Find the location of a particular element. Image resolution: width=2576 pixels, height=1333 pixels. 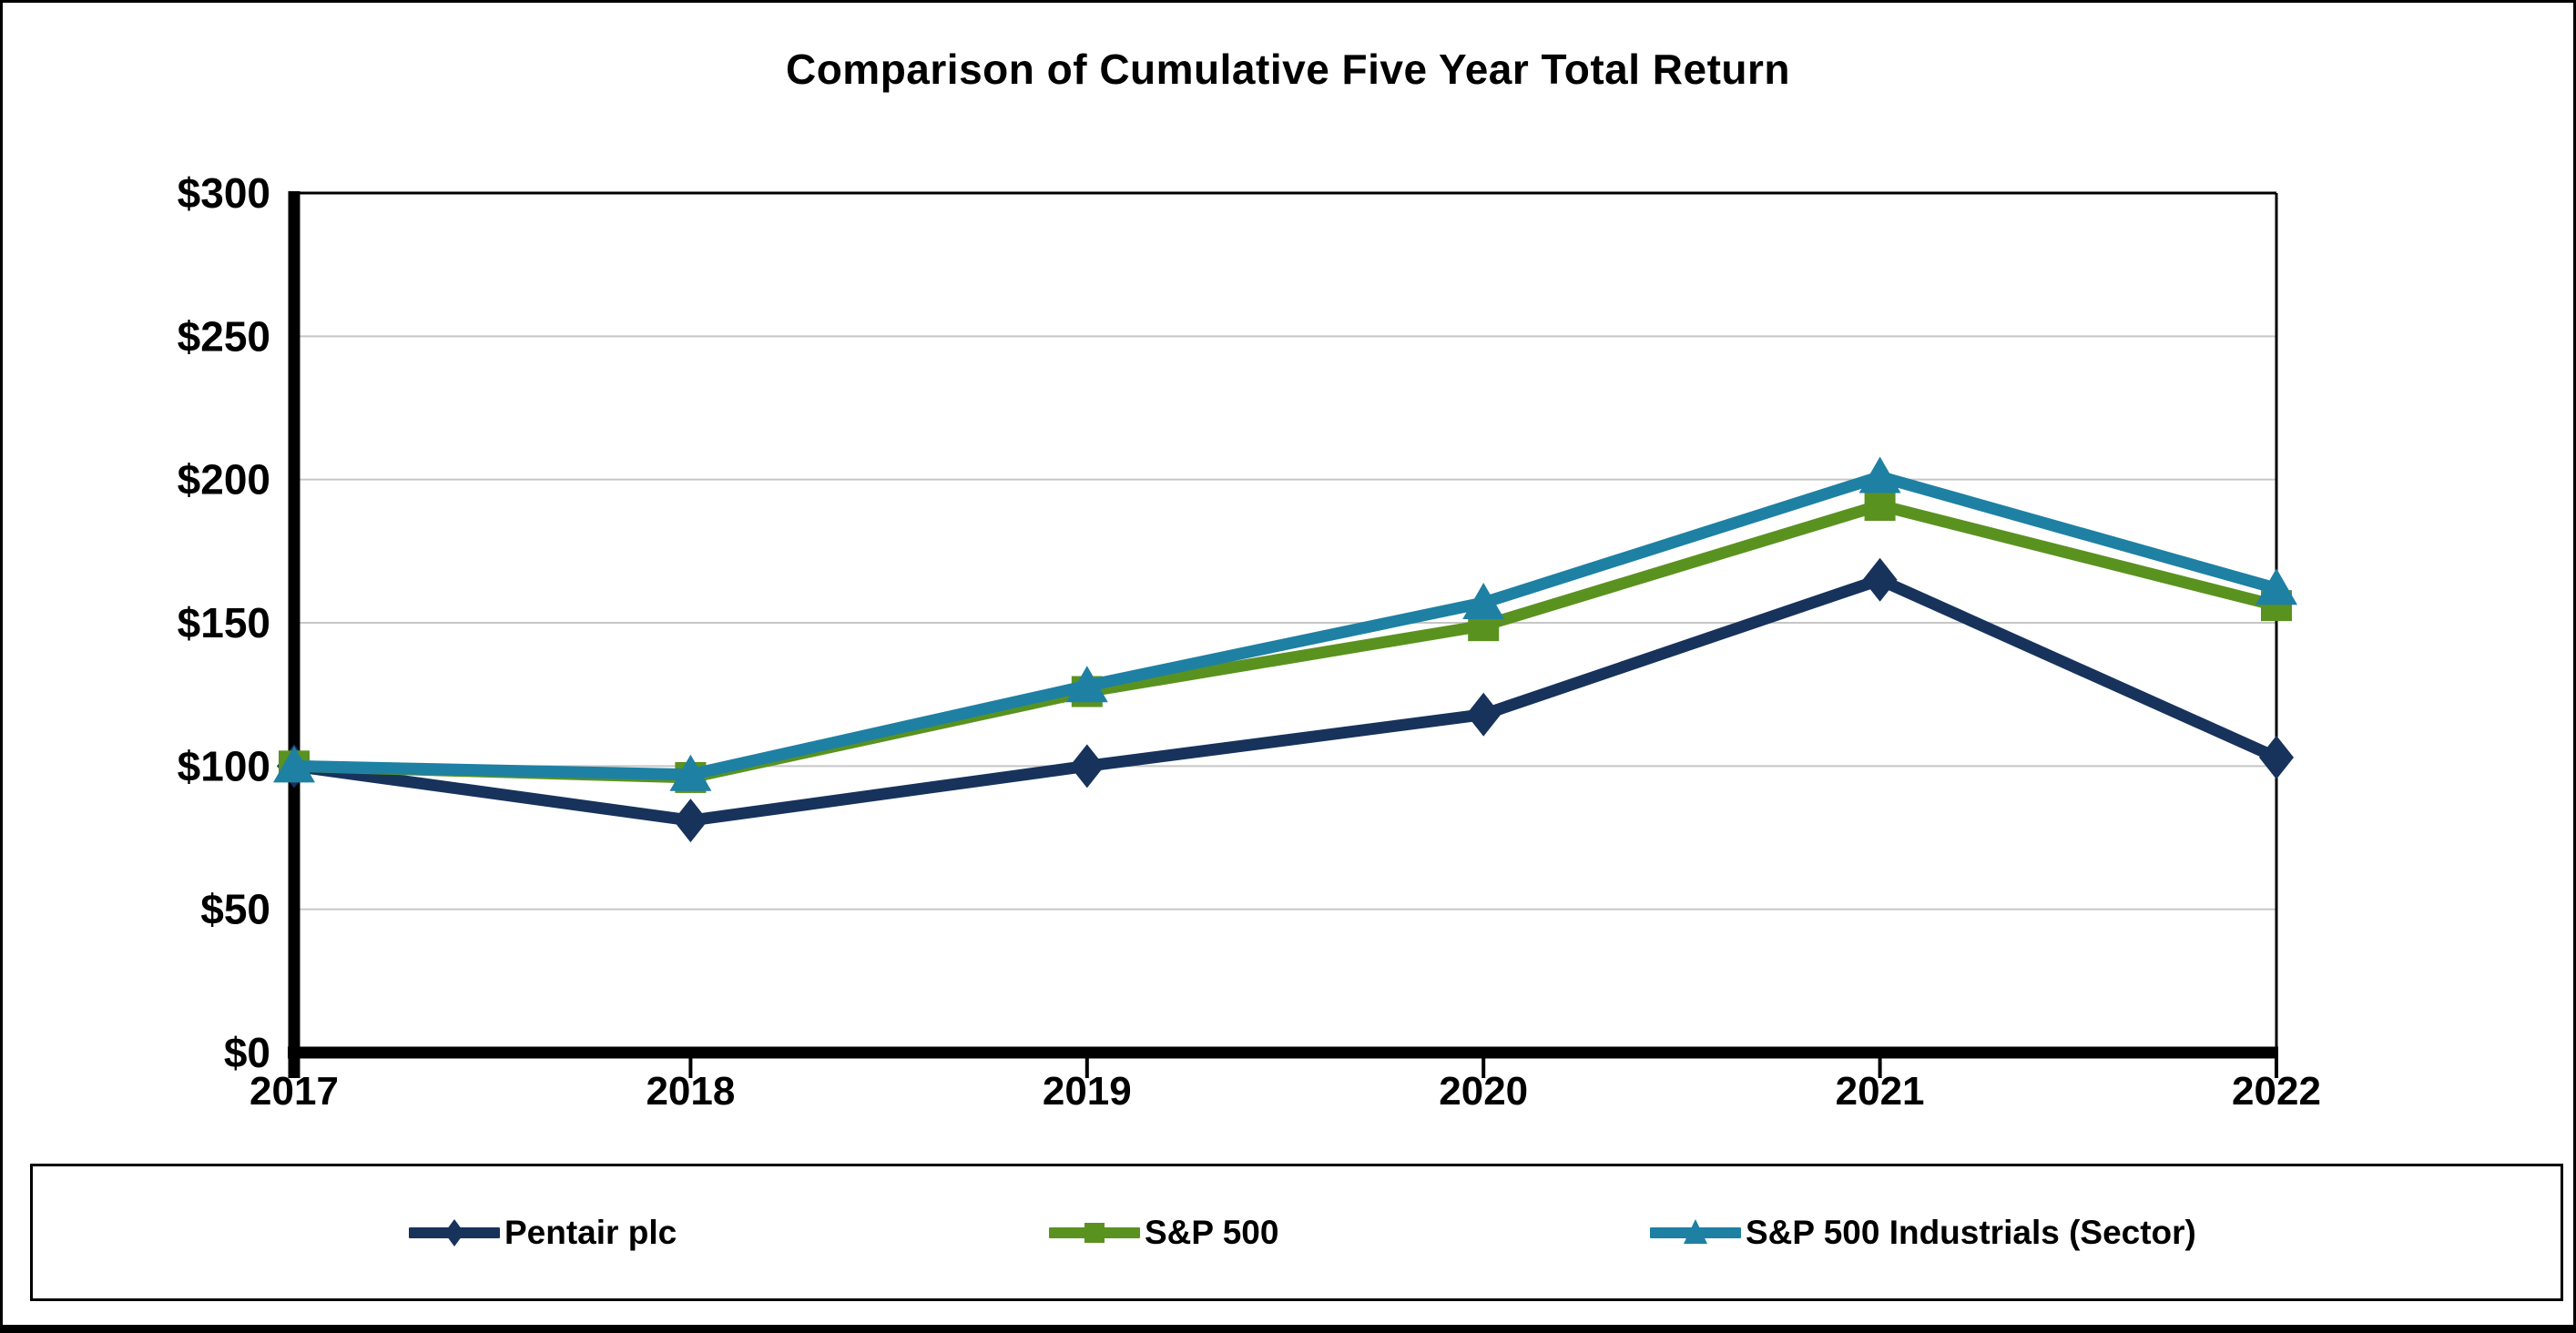

x-axis-tick-label: 2018 is located at coordinates (690, 1091).